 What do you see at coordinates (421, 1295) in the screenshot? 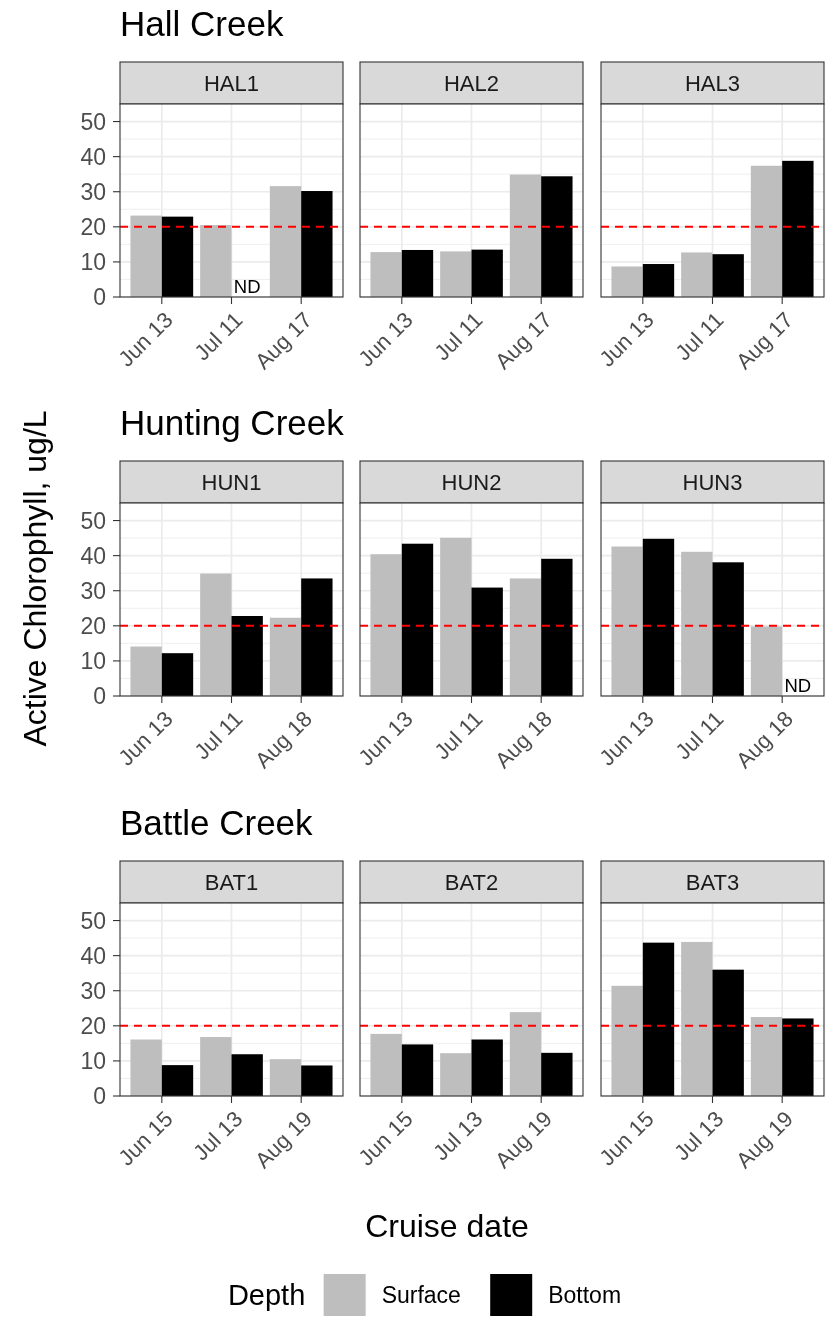
I see `legend-label: Surface` at bounding box center [421, 1295].